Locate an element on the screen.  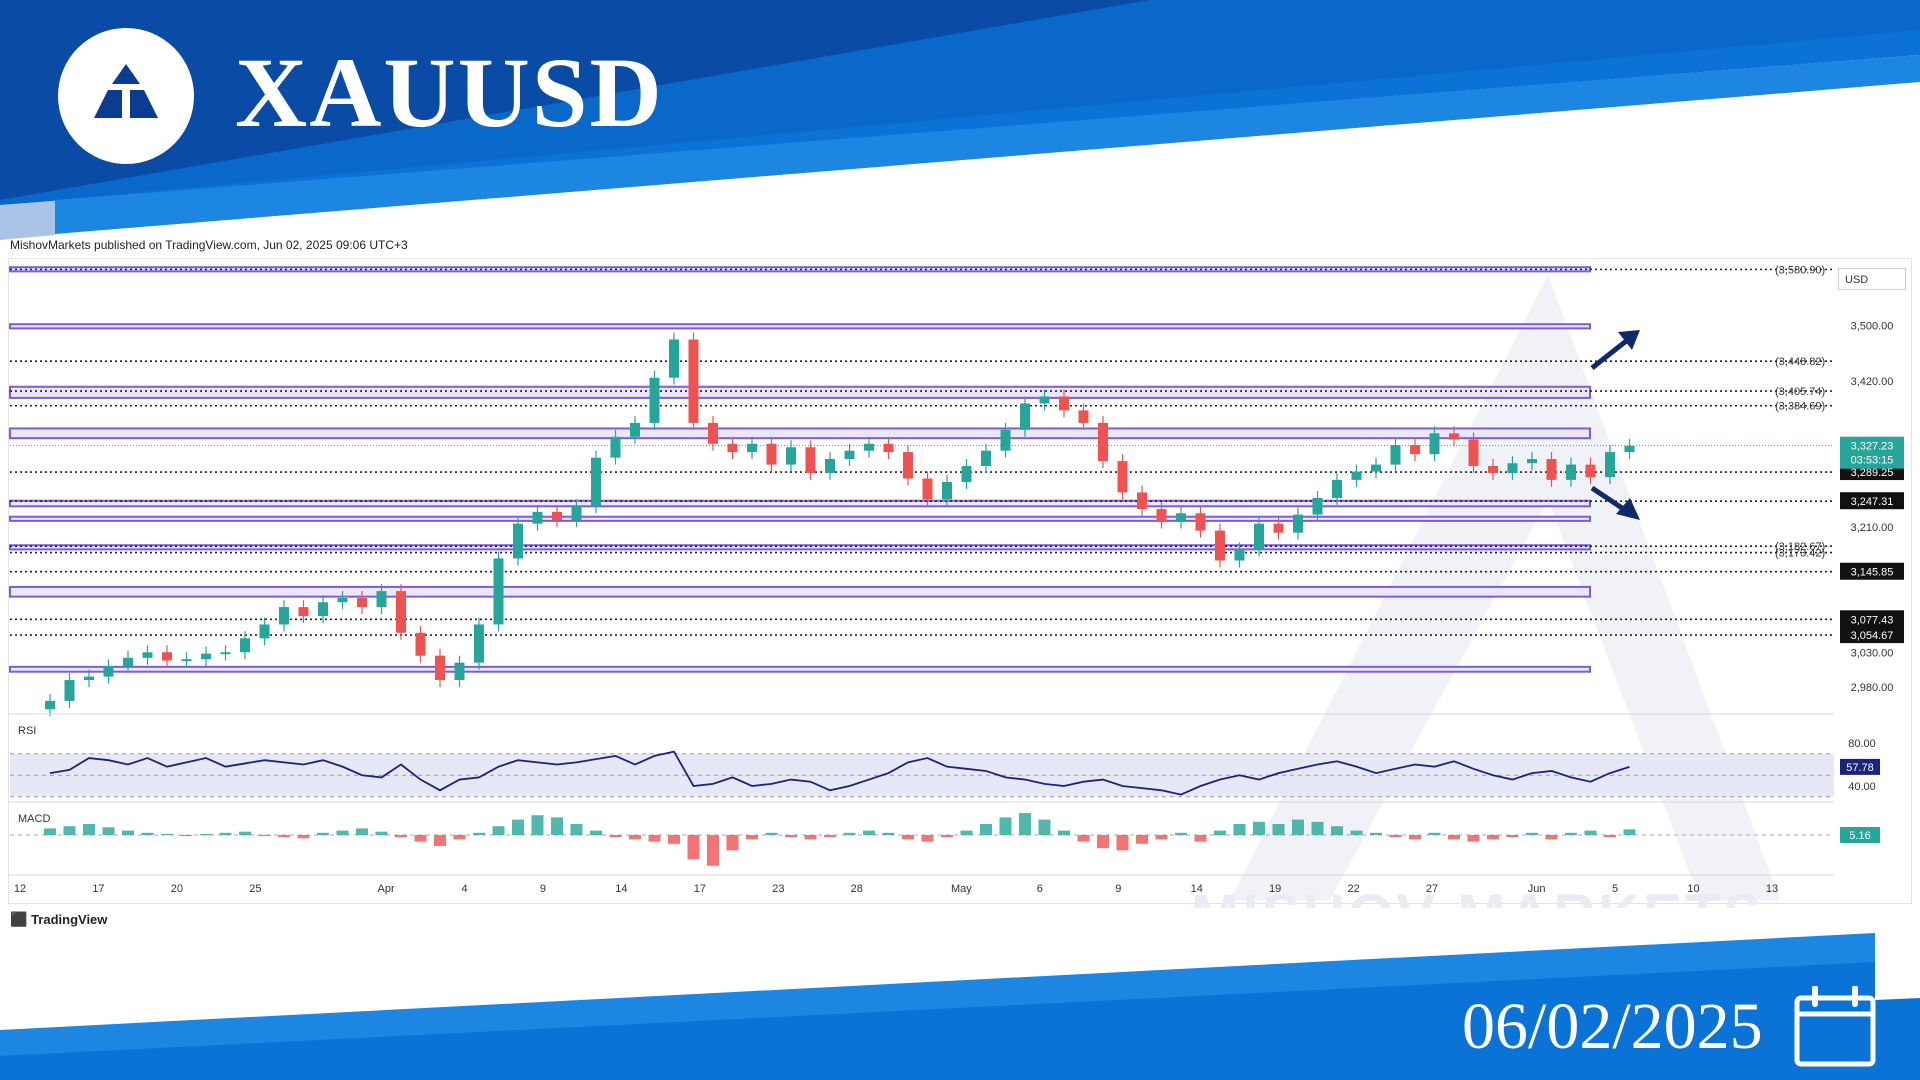
time-tick-label: Apr is located at coordinates (386, 889).